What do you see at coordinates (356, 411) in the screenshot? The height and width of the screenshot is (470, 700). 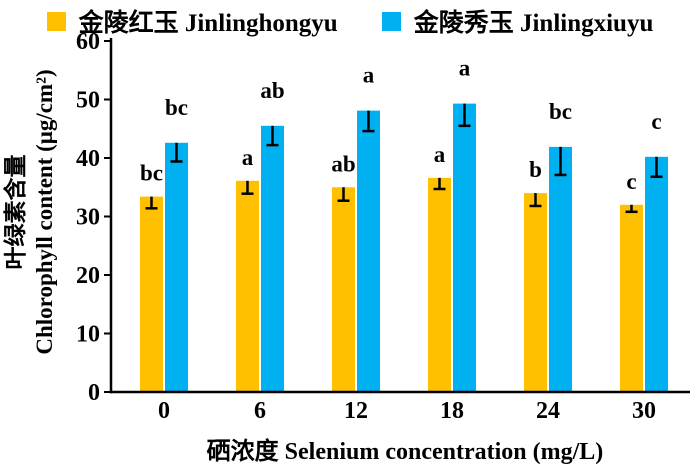 I see `x-axis-tick-label: 12` at bounding box center [356, 411].